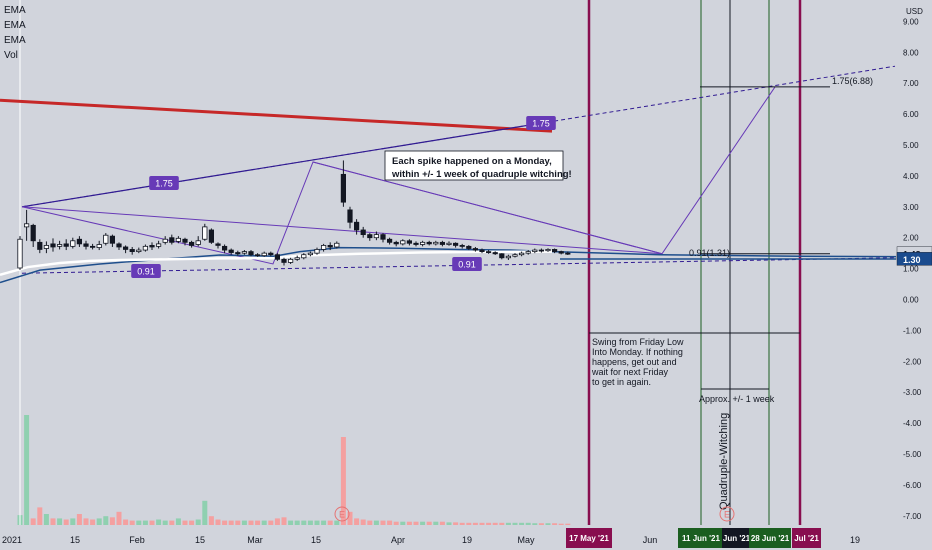 The image size is (932, 550). Describe the element at coordinates (855, 540) in the screenshot. I see `x-axis-tick-label: 19` at that location.